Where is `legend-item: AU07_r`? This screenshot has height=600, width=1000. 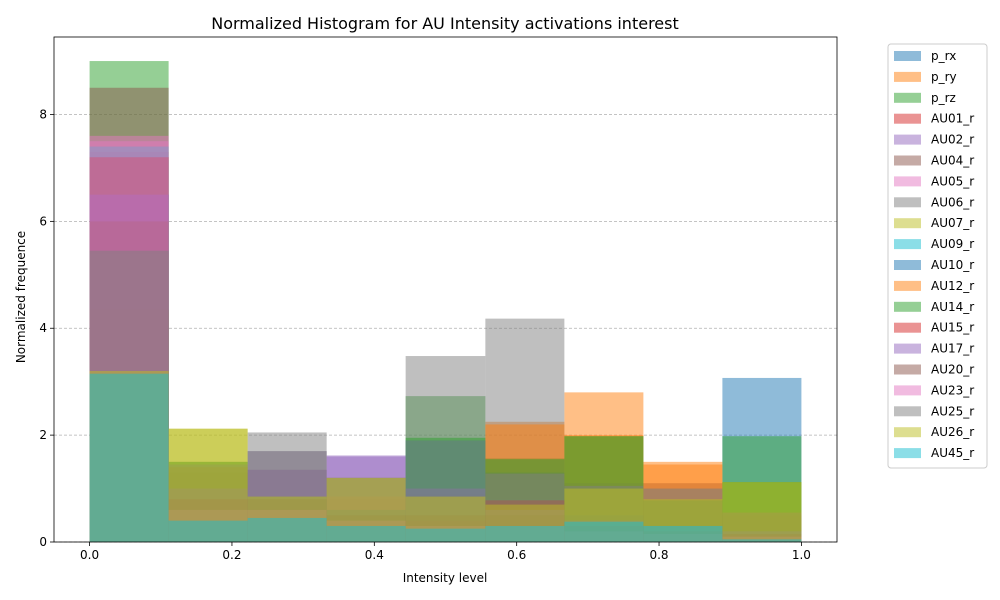
legend-item: AU07_r is located at coordinates (934, 223).